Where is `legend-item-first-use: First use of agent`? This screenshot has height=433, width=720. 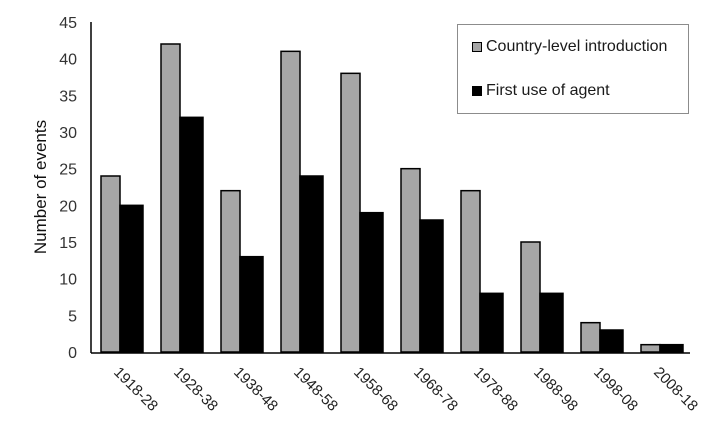
legend-item-first-use: First use of agent is located at coordinates (541, 91).